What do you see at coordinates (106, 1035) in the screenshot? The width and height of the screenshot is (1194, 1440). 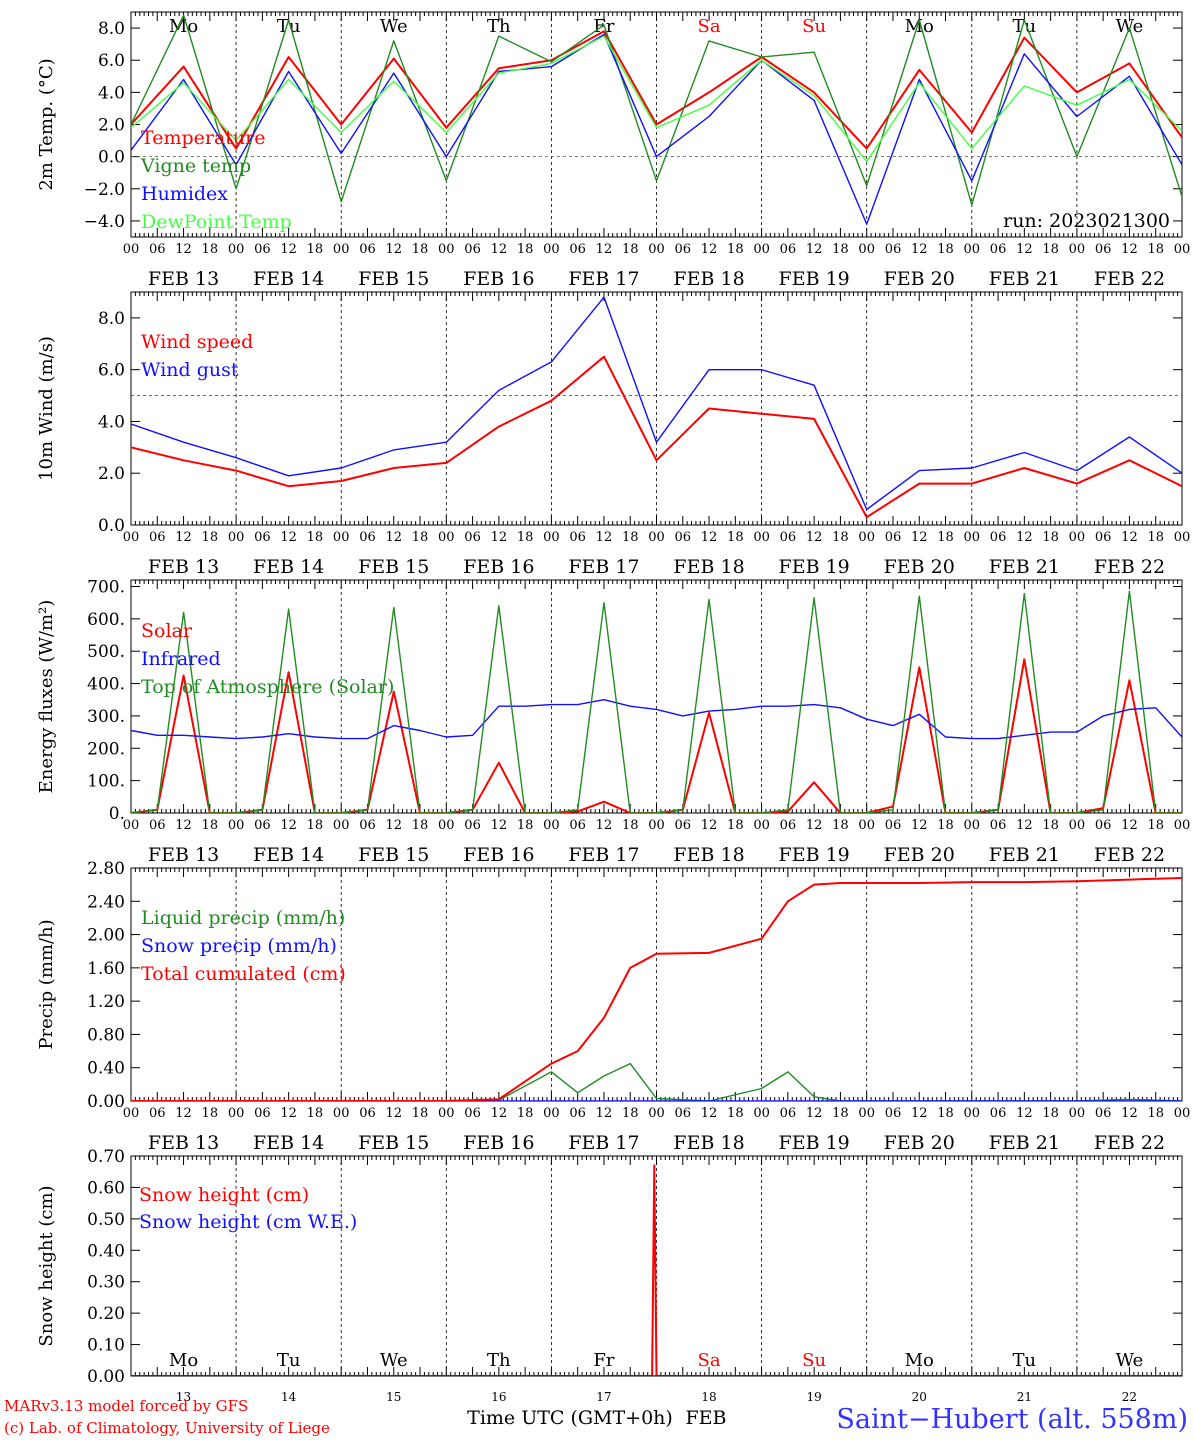 I see `y-tick-label: 0.80` at bounding box center [106, 1035].